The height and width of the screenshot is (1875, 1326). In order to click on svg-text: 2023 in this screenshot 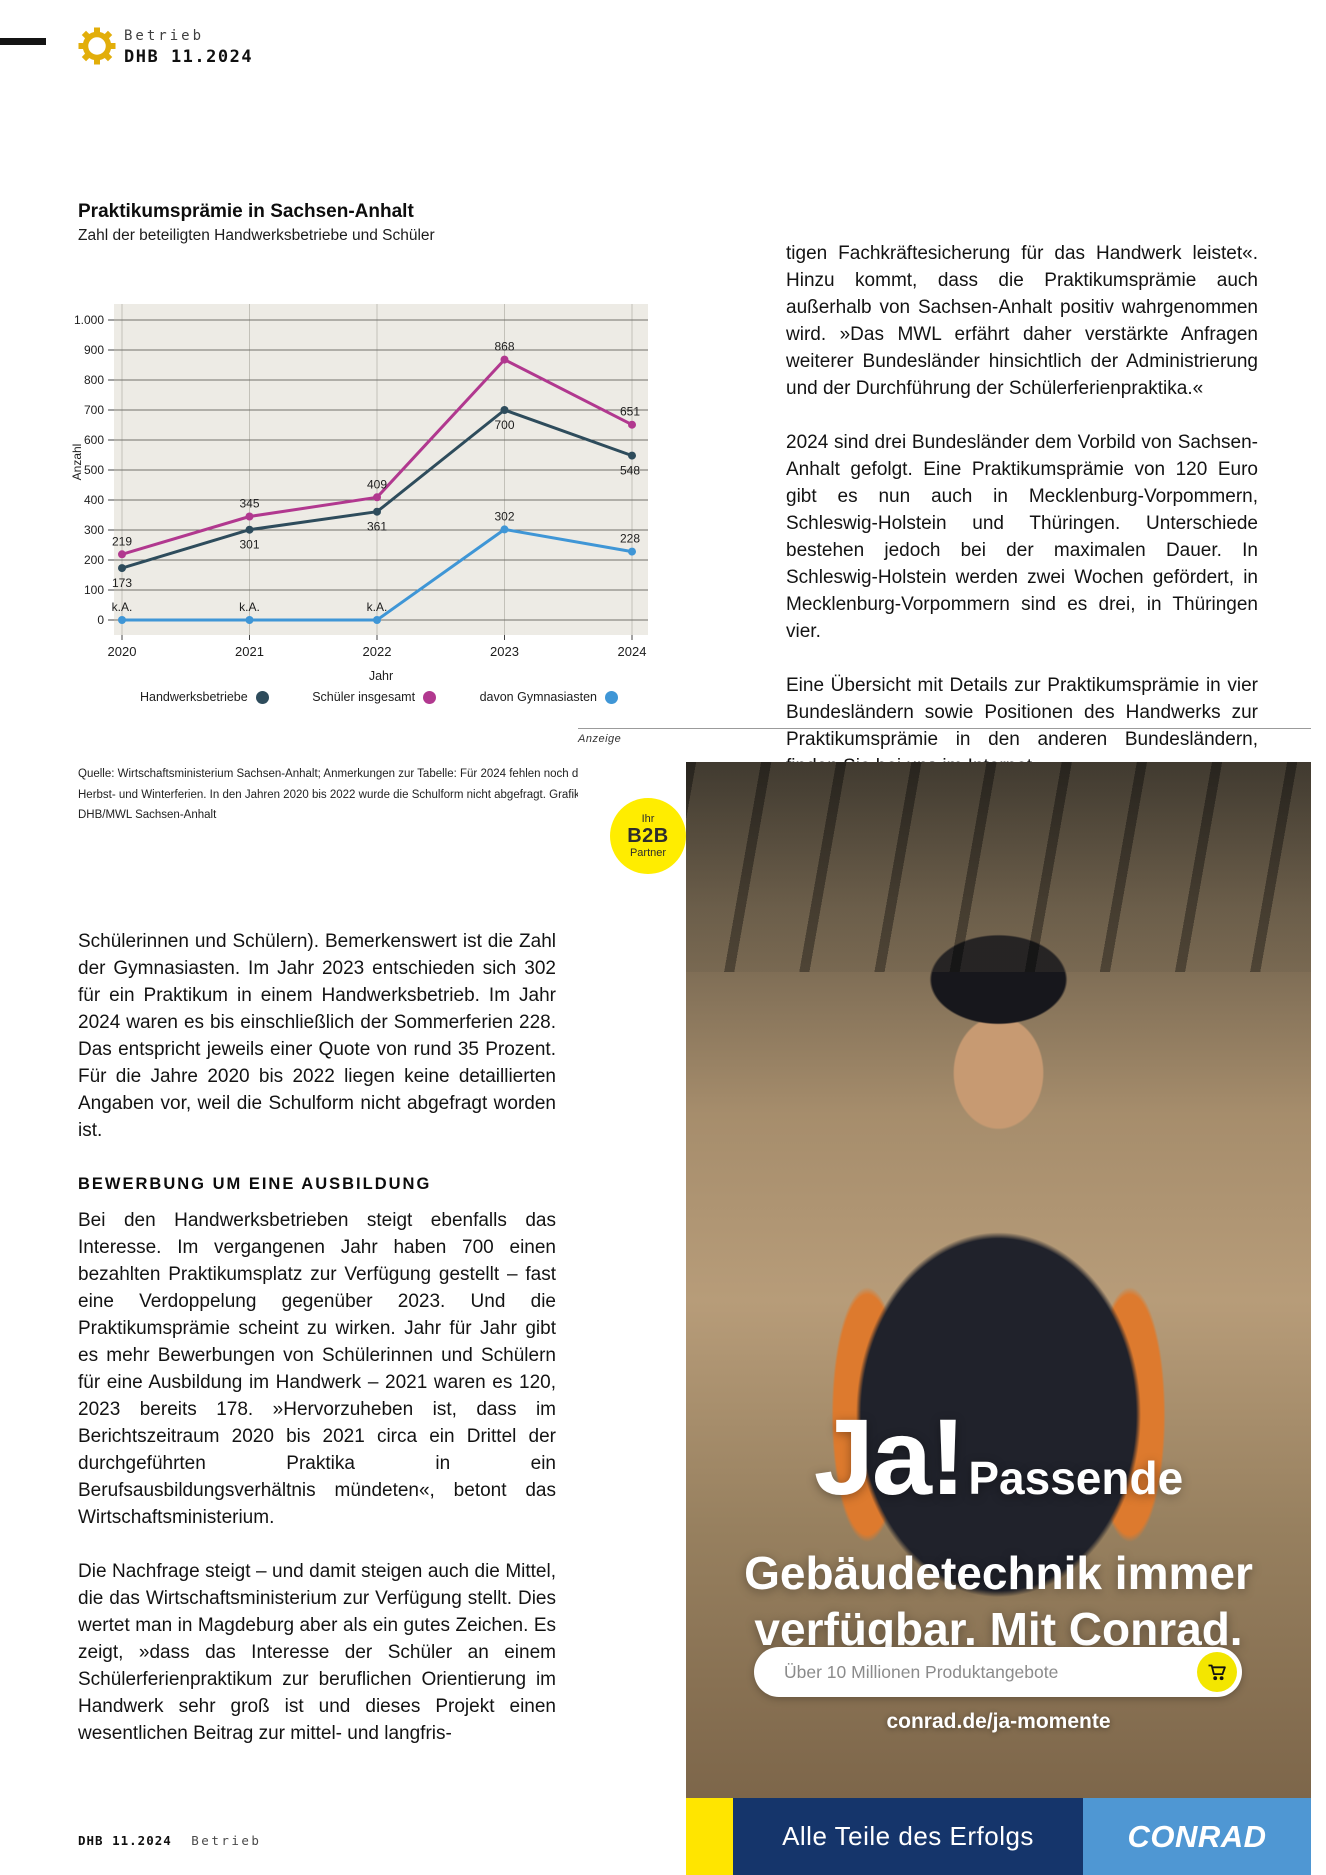, I will do `click(504, 651)`.